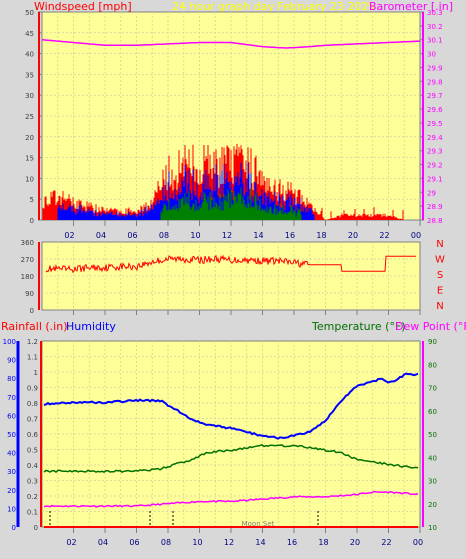 The width and height of the screenshot is (466, 559). Describe the element at coordinates (435, 96) in the screenshot. I see `barometer-tick-label: 29.7` at that location.